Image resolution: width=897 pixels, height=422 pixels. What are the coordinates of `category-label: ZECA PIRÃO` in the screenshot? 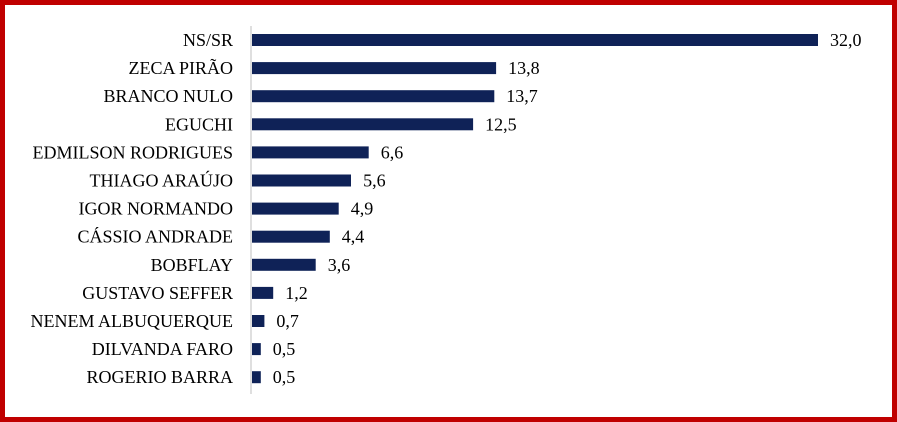 It's located at (180, 67).